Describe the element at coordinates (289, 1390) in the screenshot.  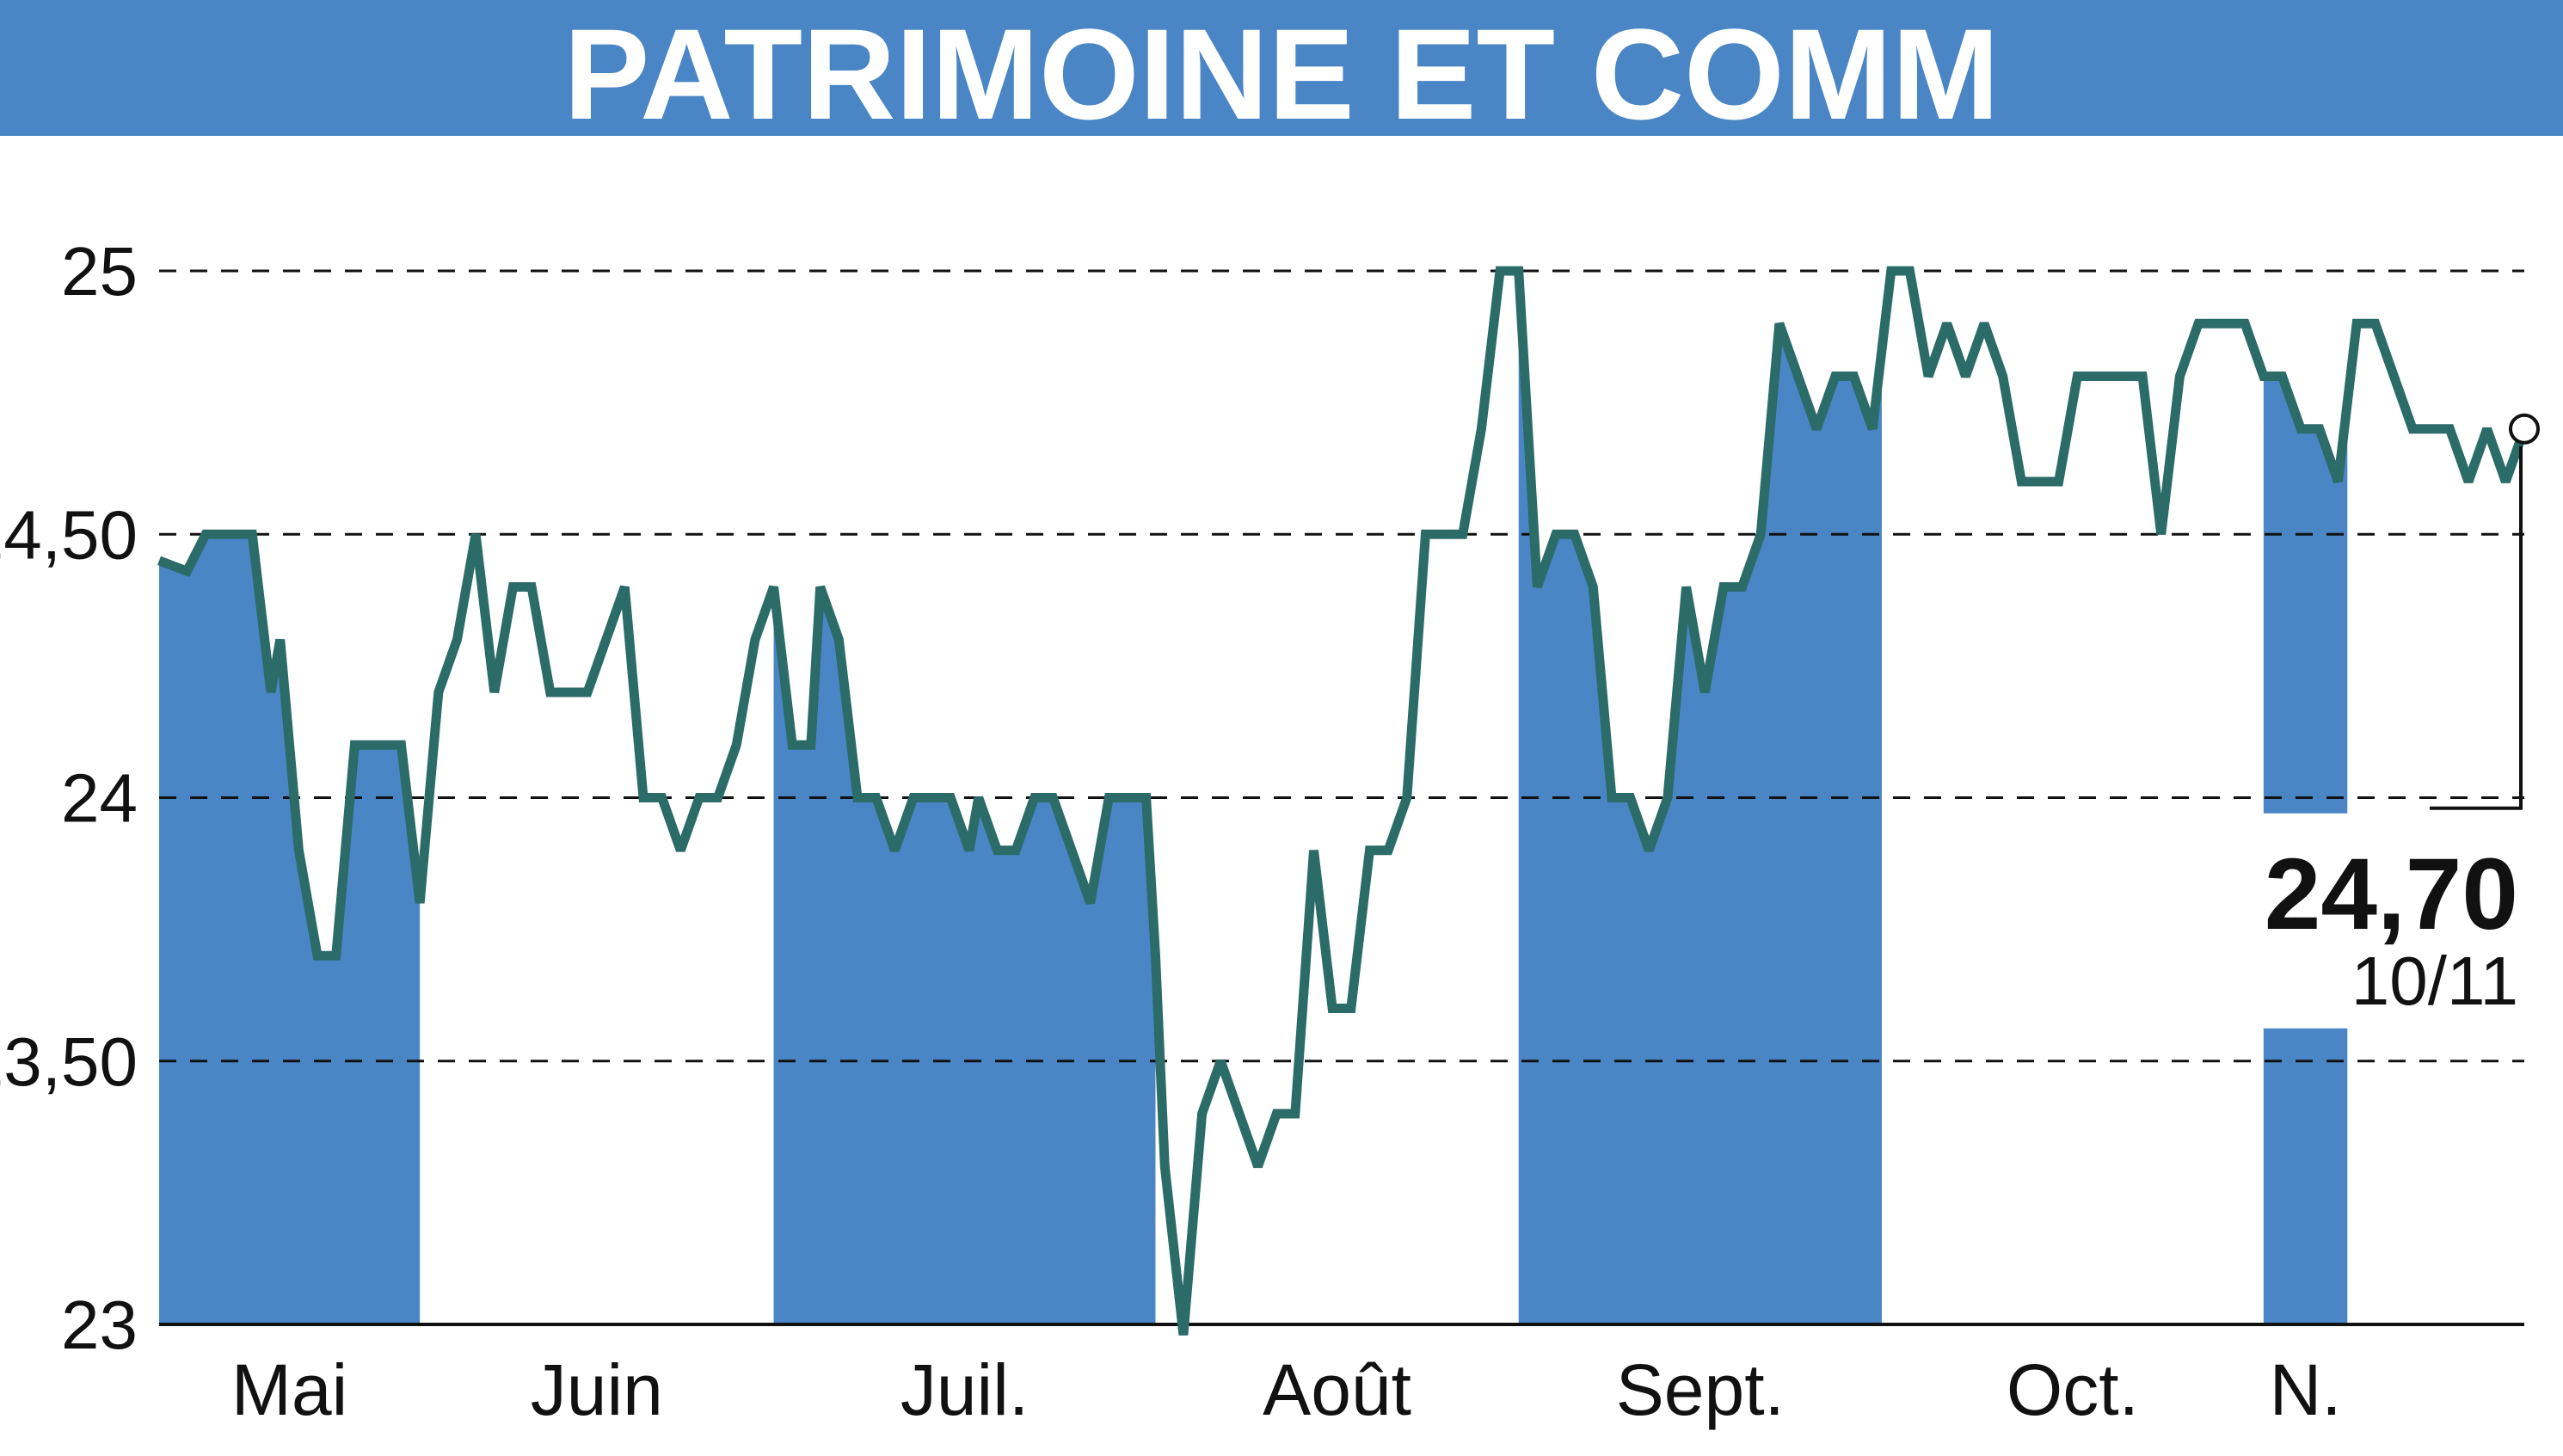
I see `x-tick-label: Mai` at that location.